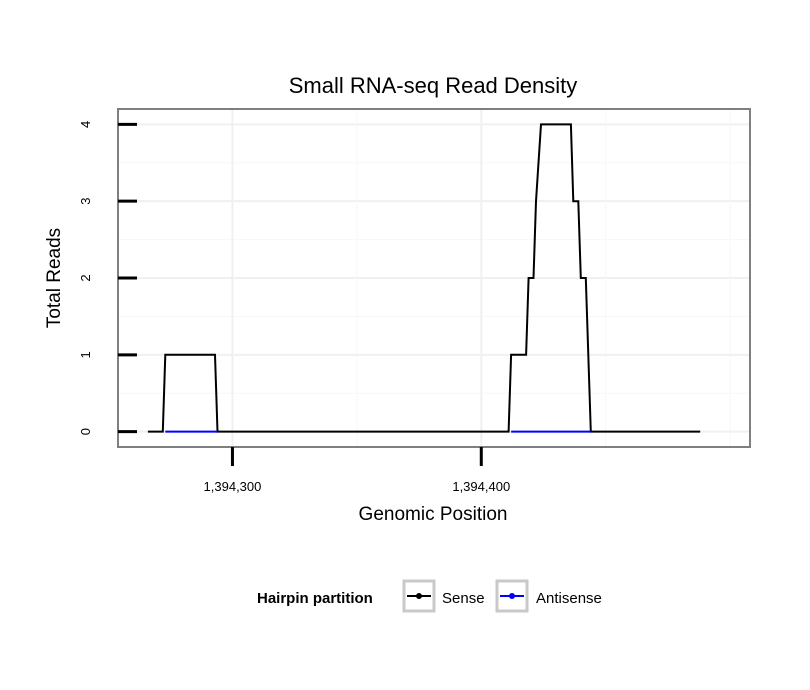  Describe the element at coordinates (54, 278) in the screenshot. I see `y-axis-label: Total Reads` at that location.